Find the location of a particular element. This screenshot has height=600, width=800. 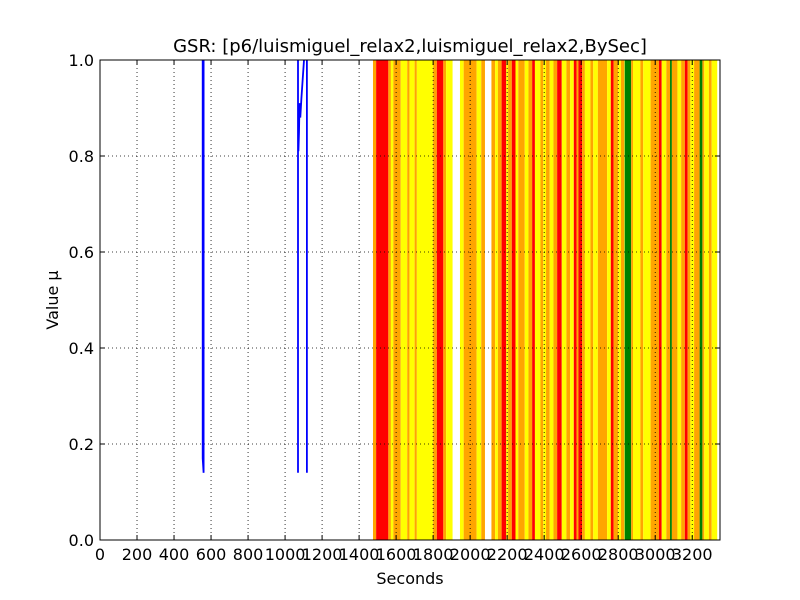

y-tick-label: 0.6 is located at coordinates (81, 252).